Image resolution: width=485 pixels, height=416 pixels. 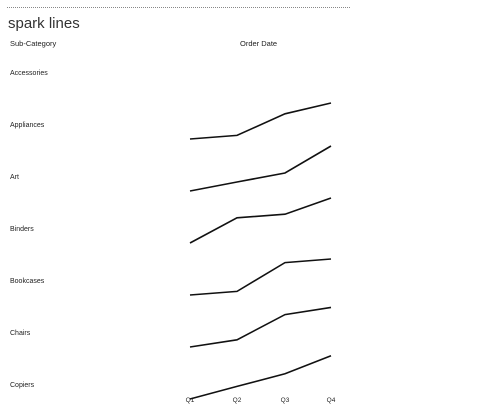 I want to click on row-label-copiers: Copiers, so click(x=22, y=385).